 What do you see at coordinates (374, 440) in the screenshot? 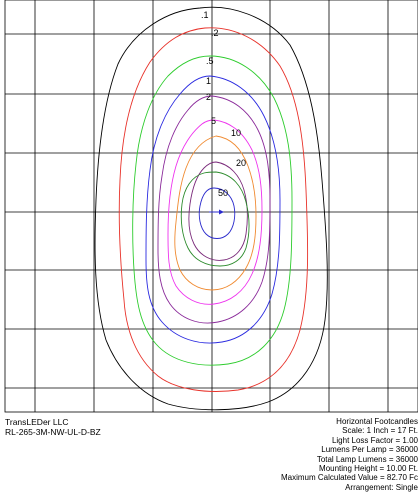
I see `light-loss-factor: Light Loss Factor = 1.00` at bounding box center [374, 440].